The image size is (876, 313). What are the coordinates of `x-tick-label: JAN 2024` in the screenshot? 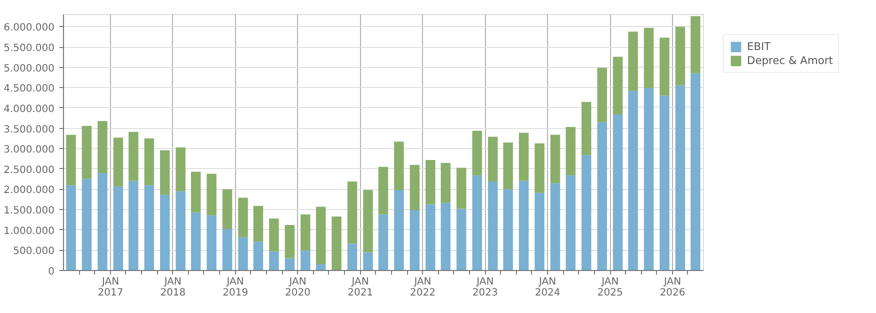 It's located at (547, 287).